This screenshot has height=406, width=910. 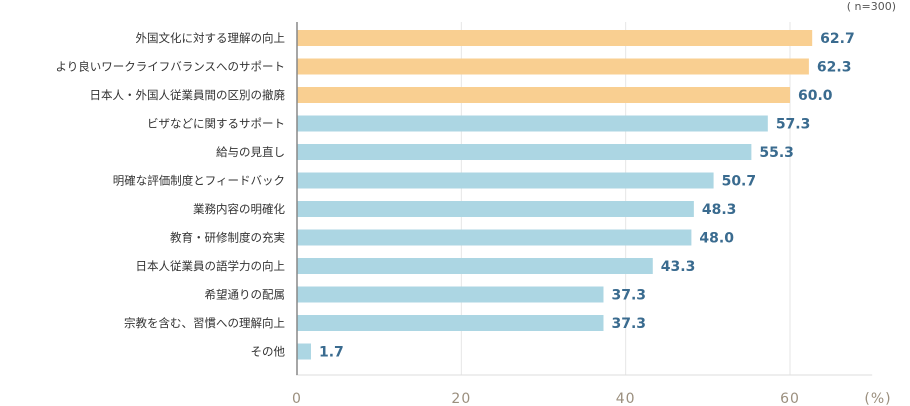 I want to click on category-label-12: その他, so click(x=268, y=352).